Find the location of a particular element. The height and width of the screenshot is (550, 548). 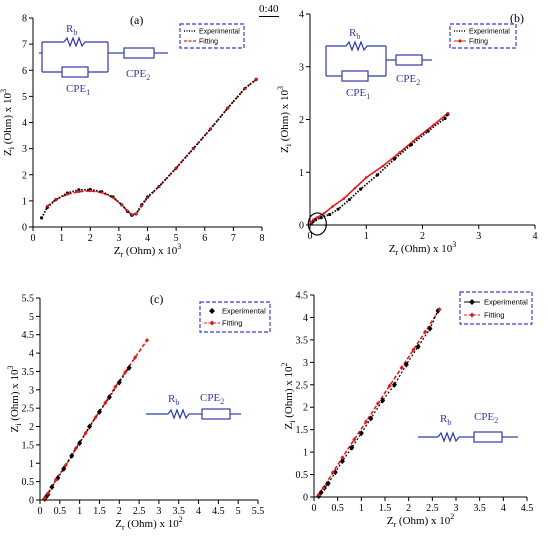

y-axis-label-part: 2 is located at coordinates (284, 364).